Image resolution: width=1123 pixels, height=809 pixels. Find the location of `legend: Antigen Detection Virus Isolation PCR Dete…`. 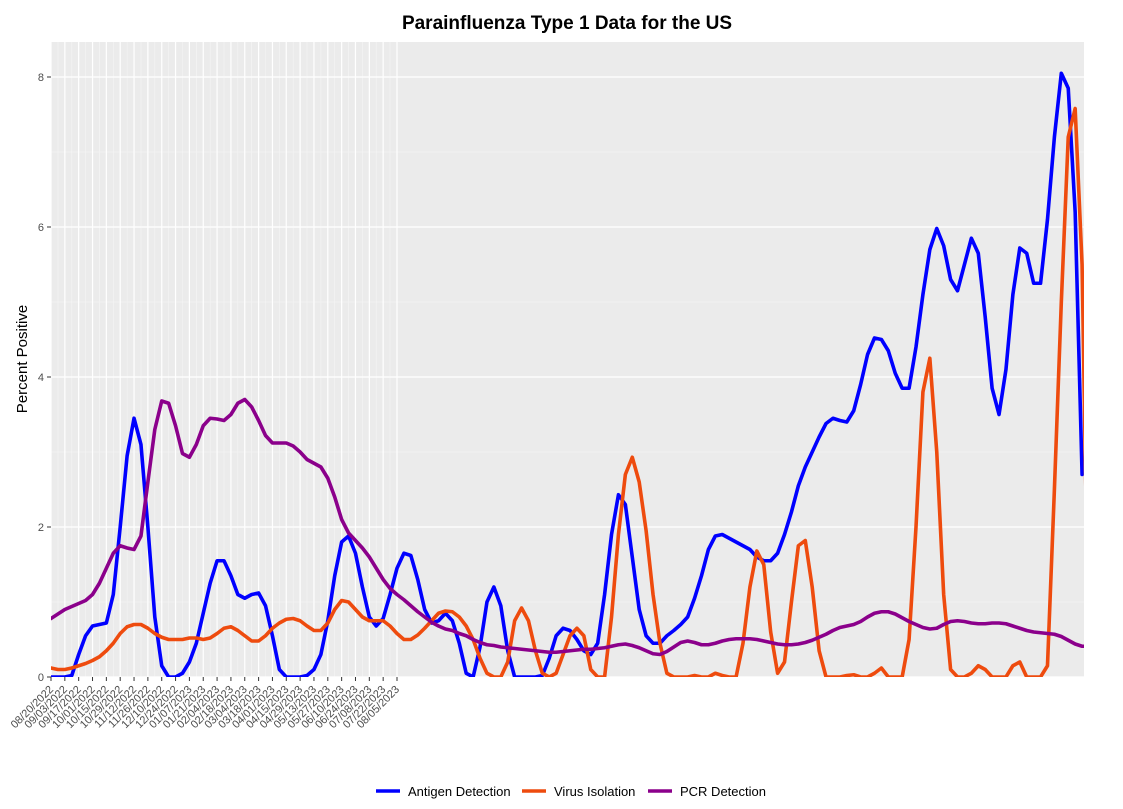

legend: Antigen Detection Virus Isolation PCR Dete… is located at coordinates (571, 791).